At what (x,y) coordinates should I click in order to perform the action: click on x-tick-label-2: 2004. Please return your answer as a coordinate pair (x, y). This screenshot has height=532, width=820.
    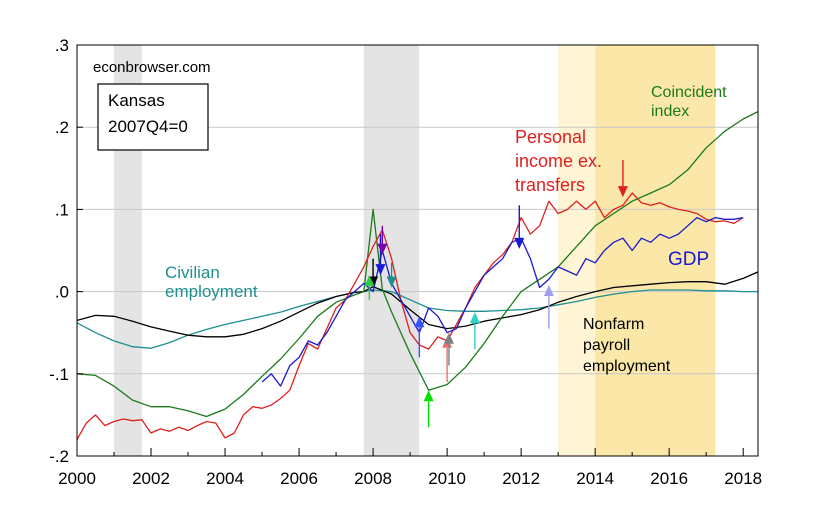
    Looking at the image, I should click on (225, 478).